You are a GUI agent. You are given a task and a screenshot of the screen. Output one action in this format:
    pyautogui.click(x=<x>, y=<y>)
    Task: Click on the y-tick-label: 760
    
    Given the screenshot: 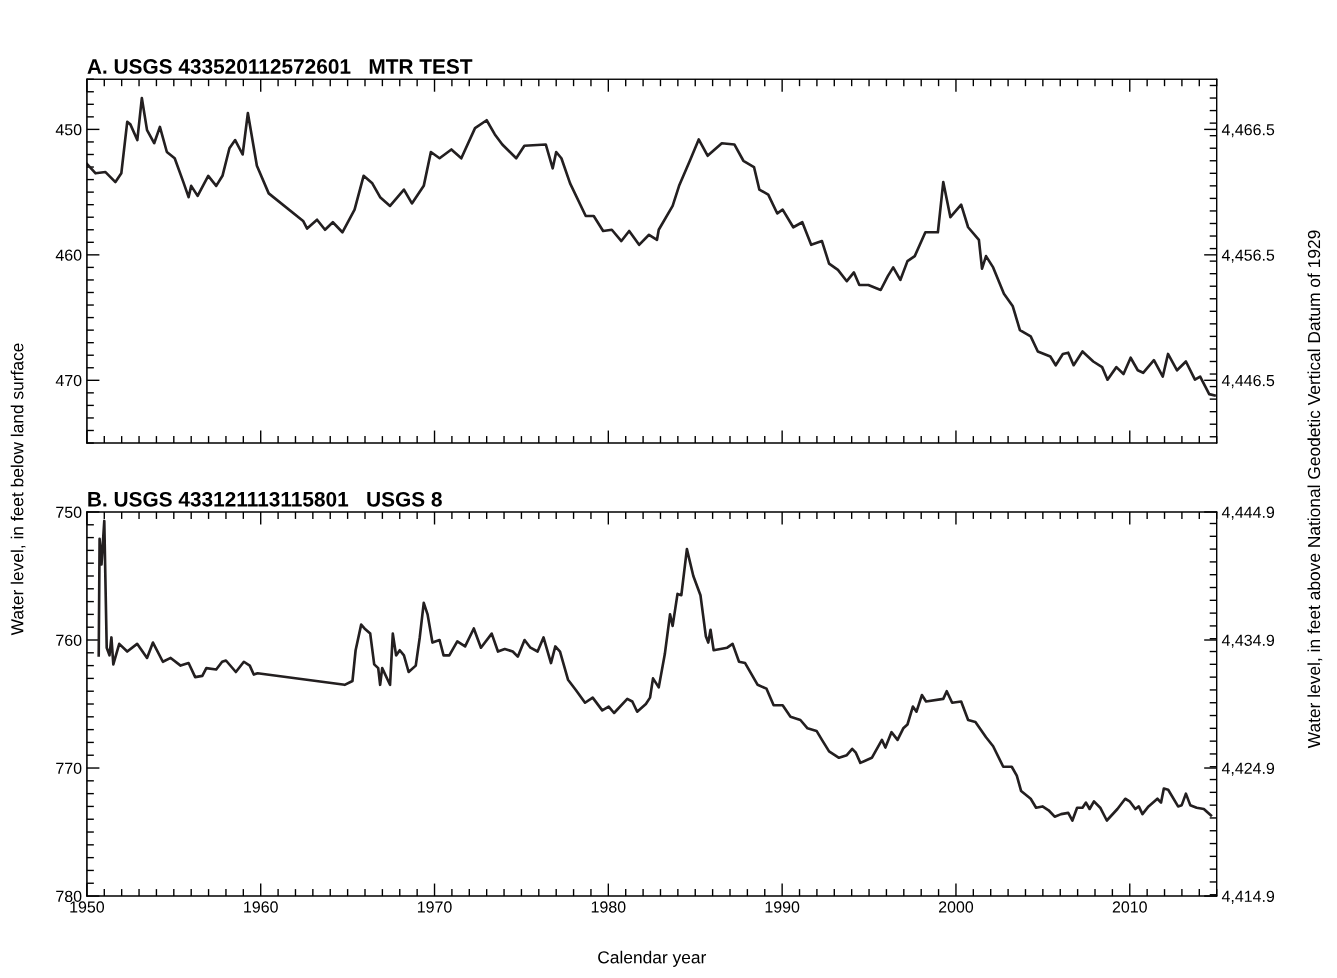 What is the action you would take?
    pyautogui.click(x=69, y=640)
    